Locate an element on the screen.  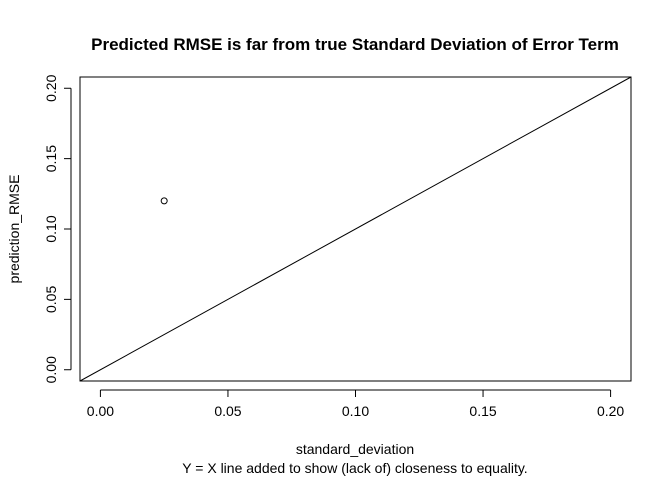
x-tick-label-4: 0.20 is located at coordinates (610, 411).